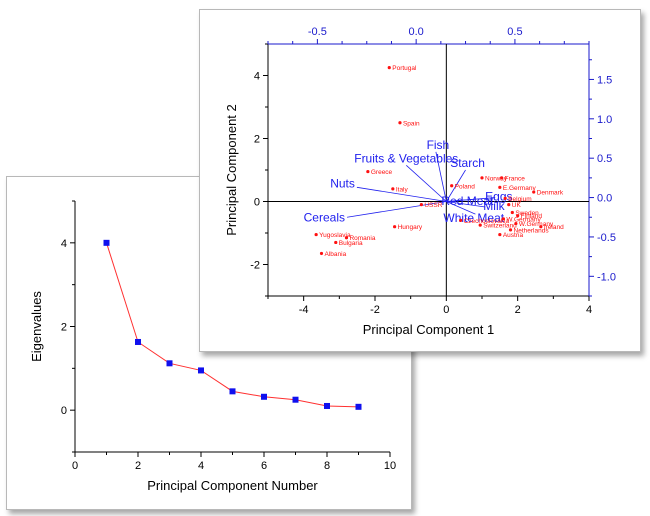  What do you see at coordinates (467, 163) in the screenshot?
I see `loading-vector-label: Starch` at bounding box center [467, 163].